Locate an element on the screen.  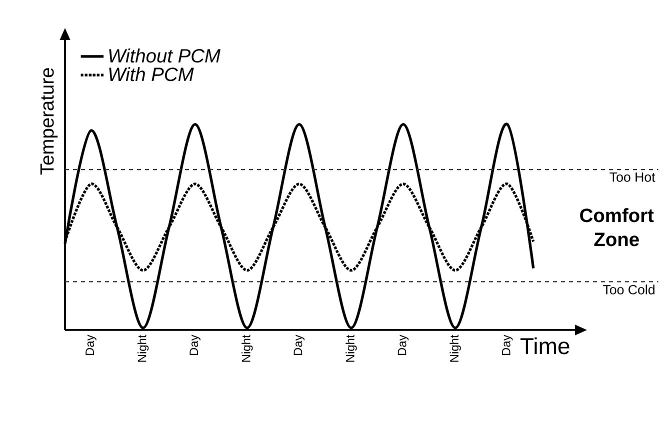
x-axis-title: Time is located at coordinates (545, 345).